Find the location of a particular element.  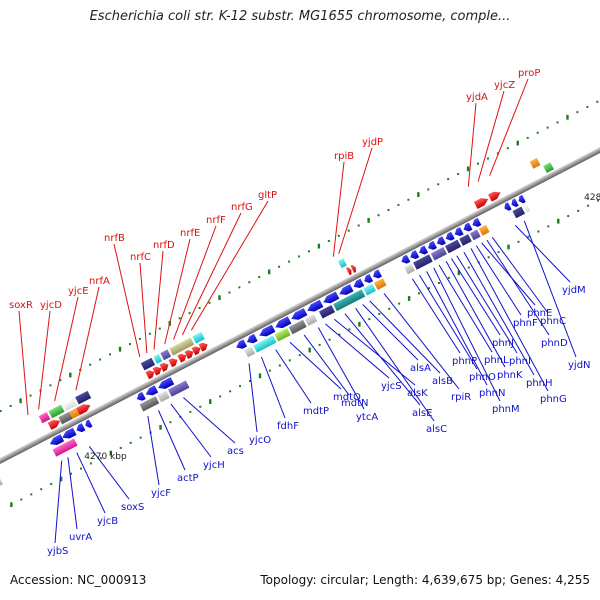

gene-label-proP: proP is located at coordinates (529, 73).